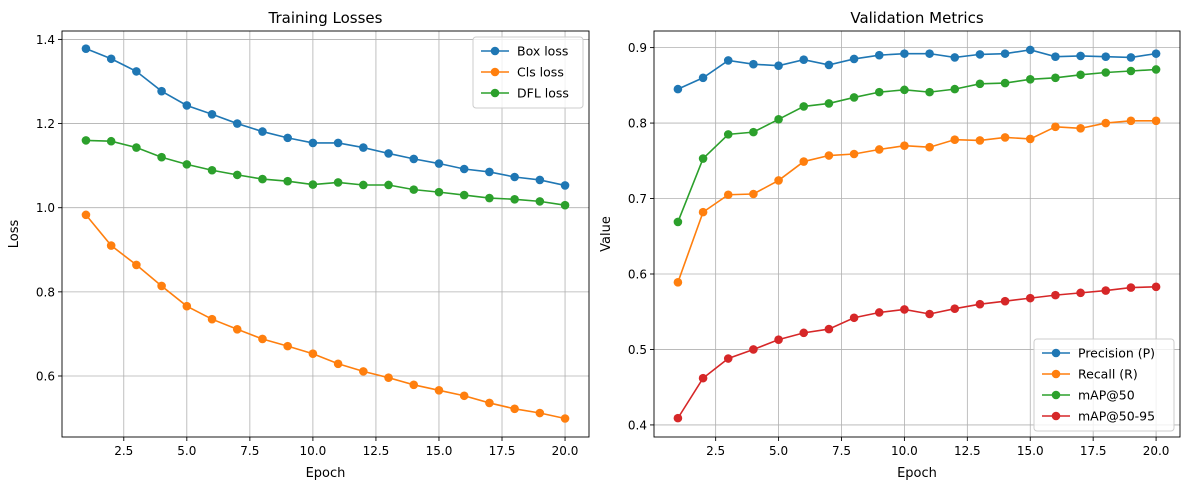 The width and height of the screenshot is (1189, 490). I want to click on legend: Box loss Cls loss DFL loss, so click(528, 72).